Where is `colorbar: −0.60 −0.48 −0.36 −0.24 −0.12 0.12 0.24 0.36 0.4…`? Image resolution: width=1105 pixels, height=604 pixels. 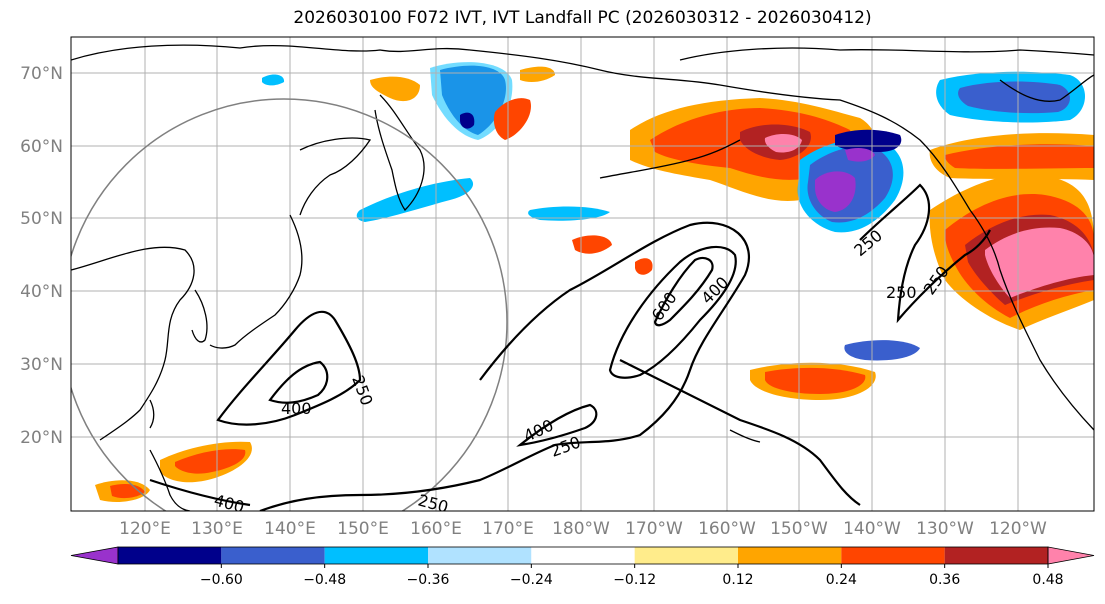
colorbar: −0.60 −0.48 −0.36 −0.24 −0.12 0.12 0.24 0.36 0.4… is located at coordinates (582, 567).